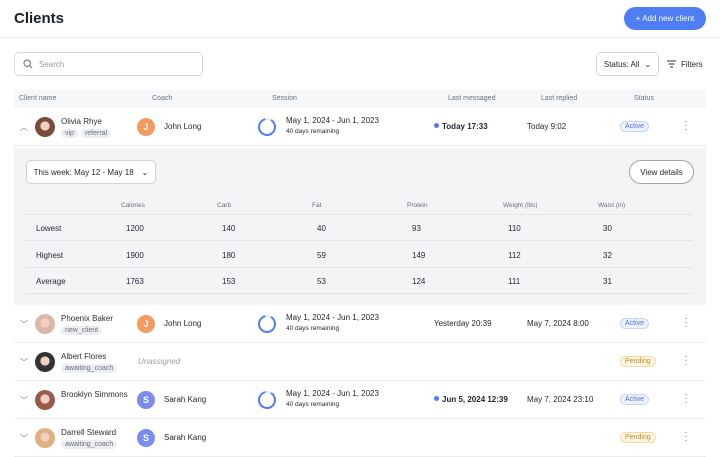  What do you see at coordinates (360, 37) in the screenshot?
I see `divider` at bounding box center [360, 37].